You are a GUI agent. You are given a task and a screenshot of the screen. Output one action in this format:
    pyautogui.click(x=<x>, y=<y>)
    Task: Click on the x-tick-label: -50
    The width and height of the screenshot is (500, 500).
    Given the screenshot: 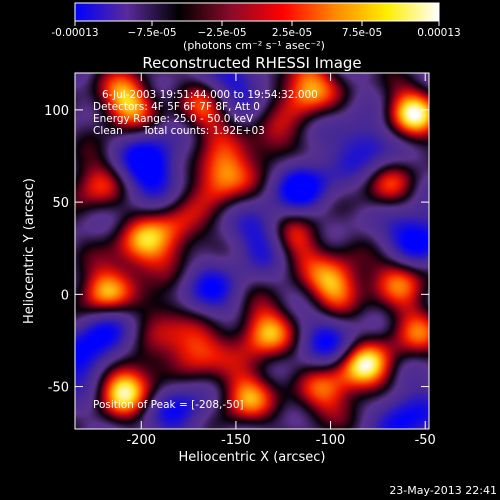 What is the action you would take?
    pyautogui.click(x=425, y=440)
    